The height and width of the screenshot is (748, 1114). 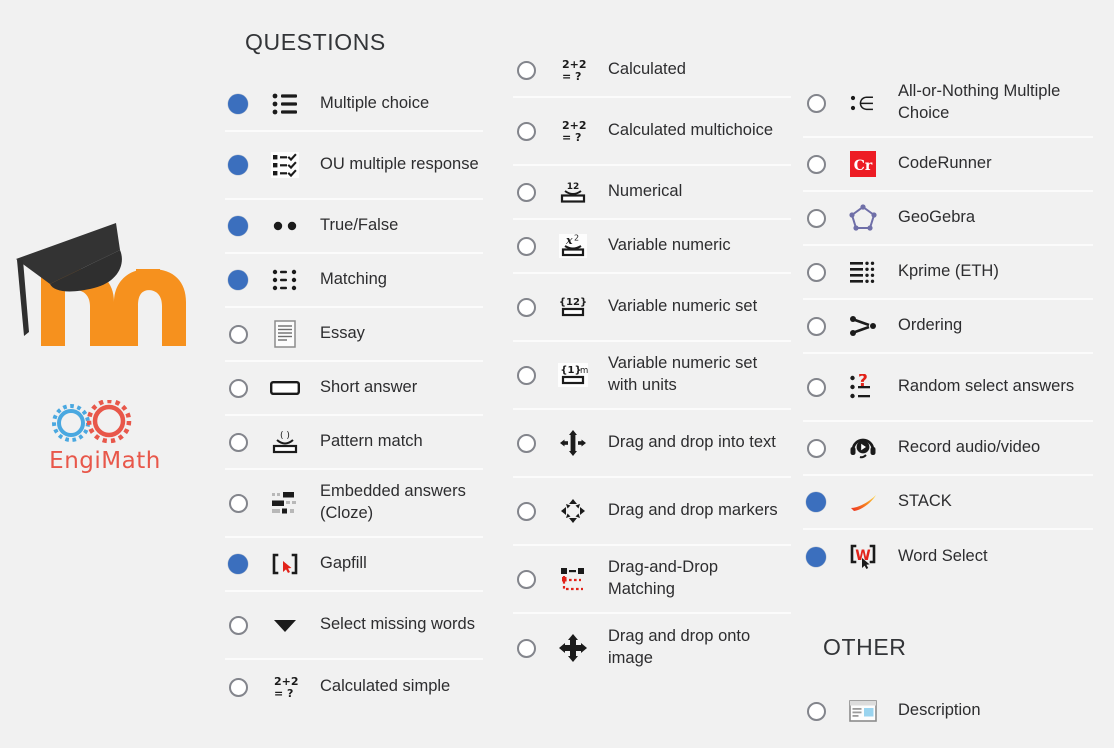 What do you see at coordinates (354, 281) in the screenshot?
I see `question-type-option: Matching` at bounding box center [354, 281].